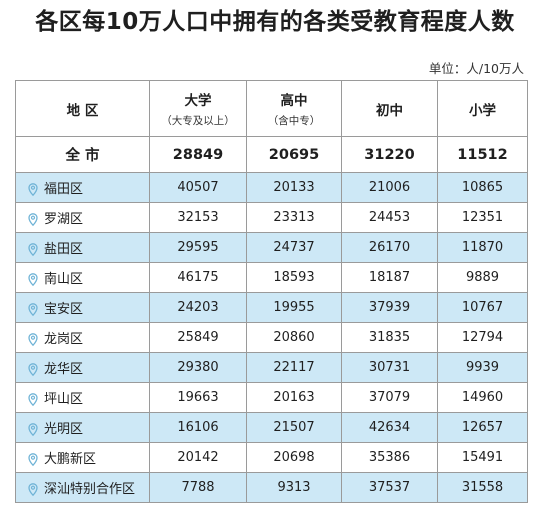 Image resolution: width=550 pixels, height=505 pixels. What do you see at coordinates (294, 154) in the screenshot?
I see `total-high: 20695` at bounding box center [294, 154].